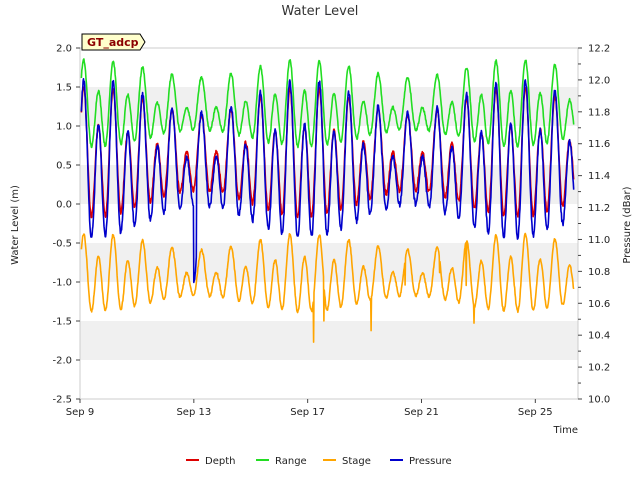 This screenshot has height=480, width=640. I want to click on site-badge: GT_adcp, so click(113, 42).